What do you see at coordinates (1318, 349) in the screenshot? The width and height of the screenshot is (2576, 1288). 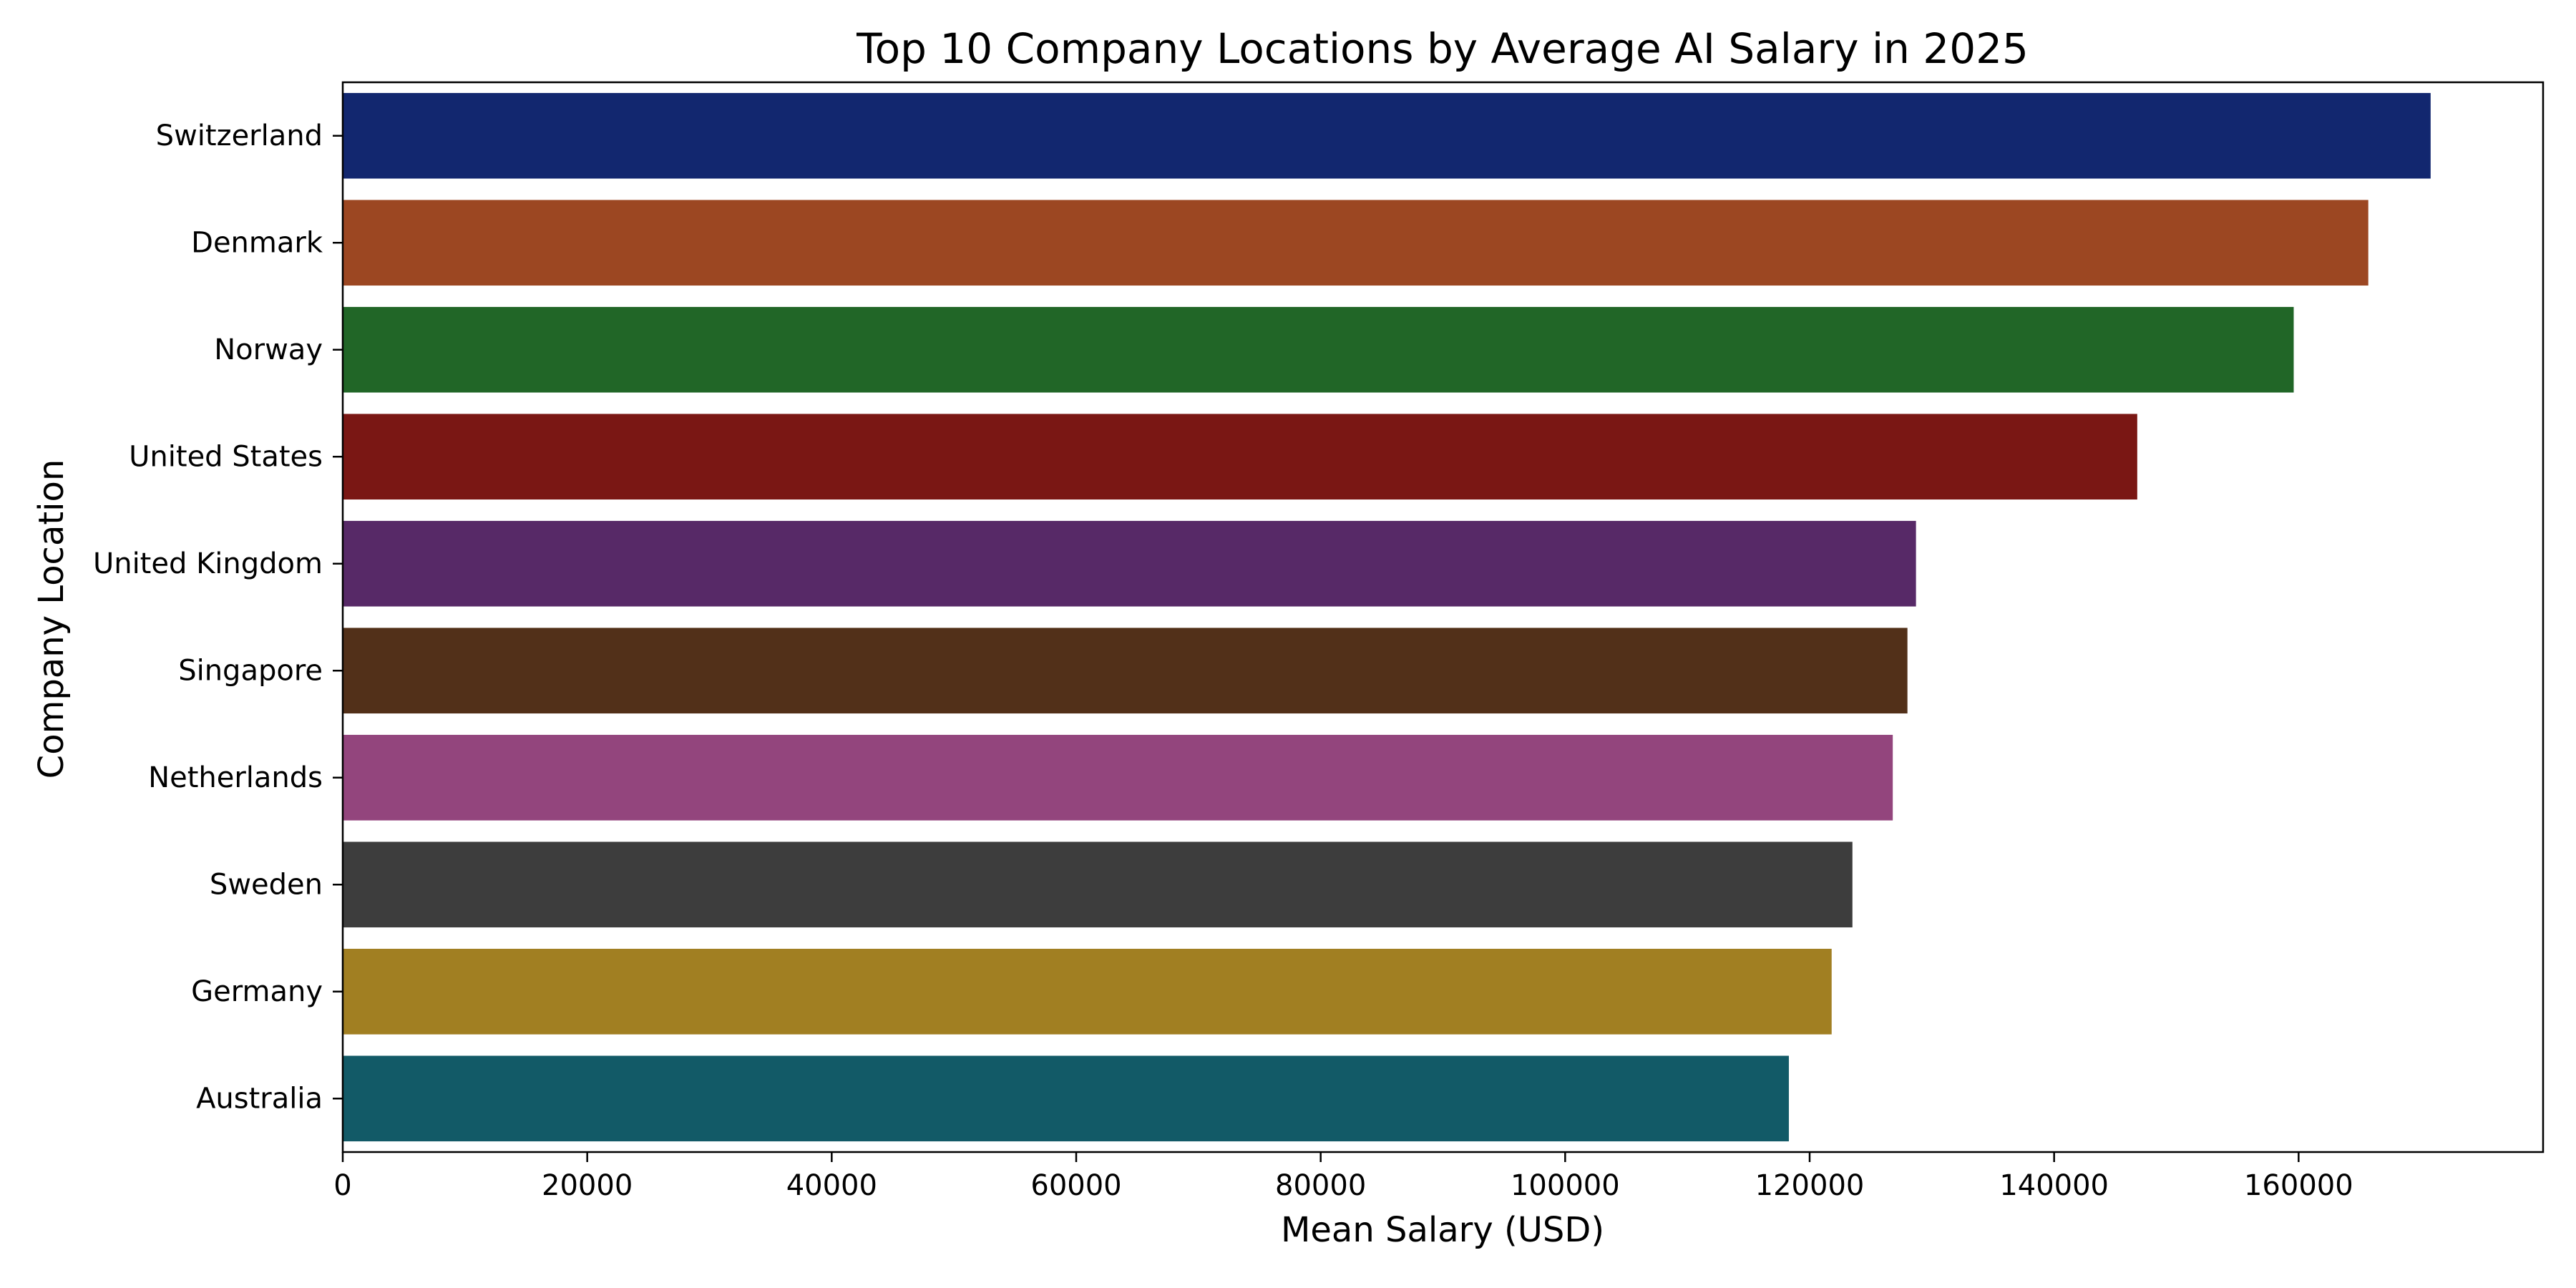 I see `bar-norway` at bounding box center [1318, 349].